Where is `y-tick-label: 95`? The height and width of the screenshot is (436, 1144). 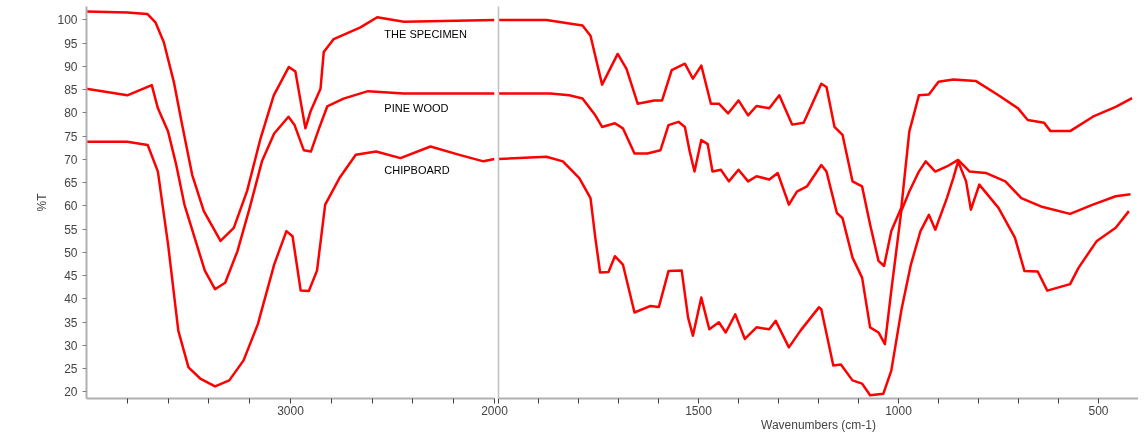 y-tick-label: 95 is located at coordinates (71, 43).